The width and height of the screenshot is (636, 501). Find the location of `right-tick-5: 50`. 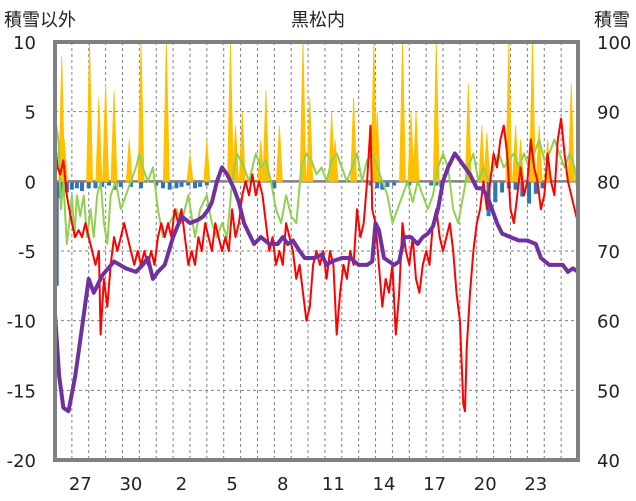

right-tick-5: 50 is located at coordinates (608, 391).